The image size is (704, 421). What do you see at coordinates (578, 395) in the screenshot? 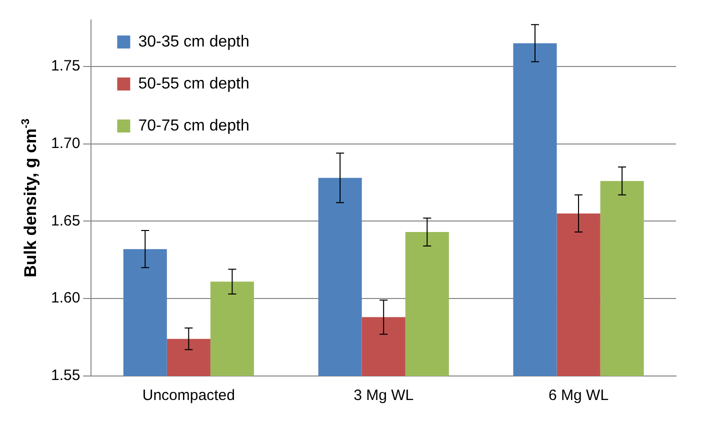
I see `x-tick-label: 6 Mg WL` at bounding box center [578, 395].